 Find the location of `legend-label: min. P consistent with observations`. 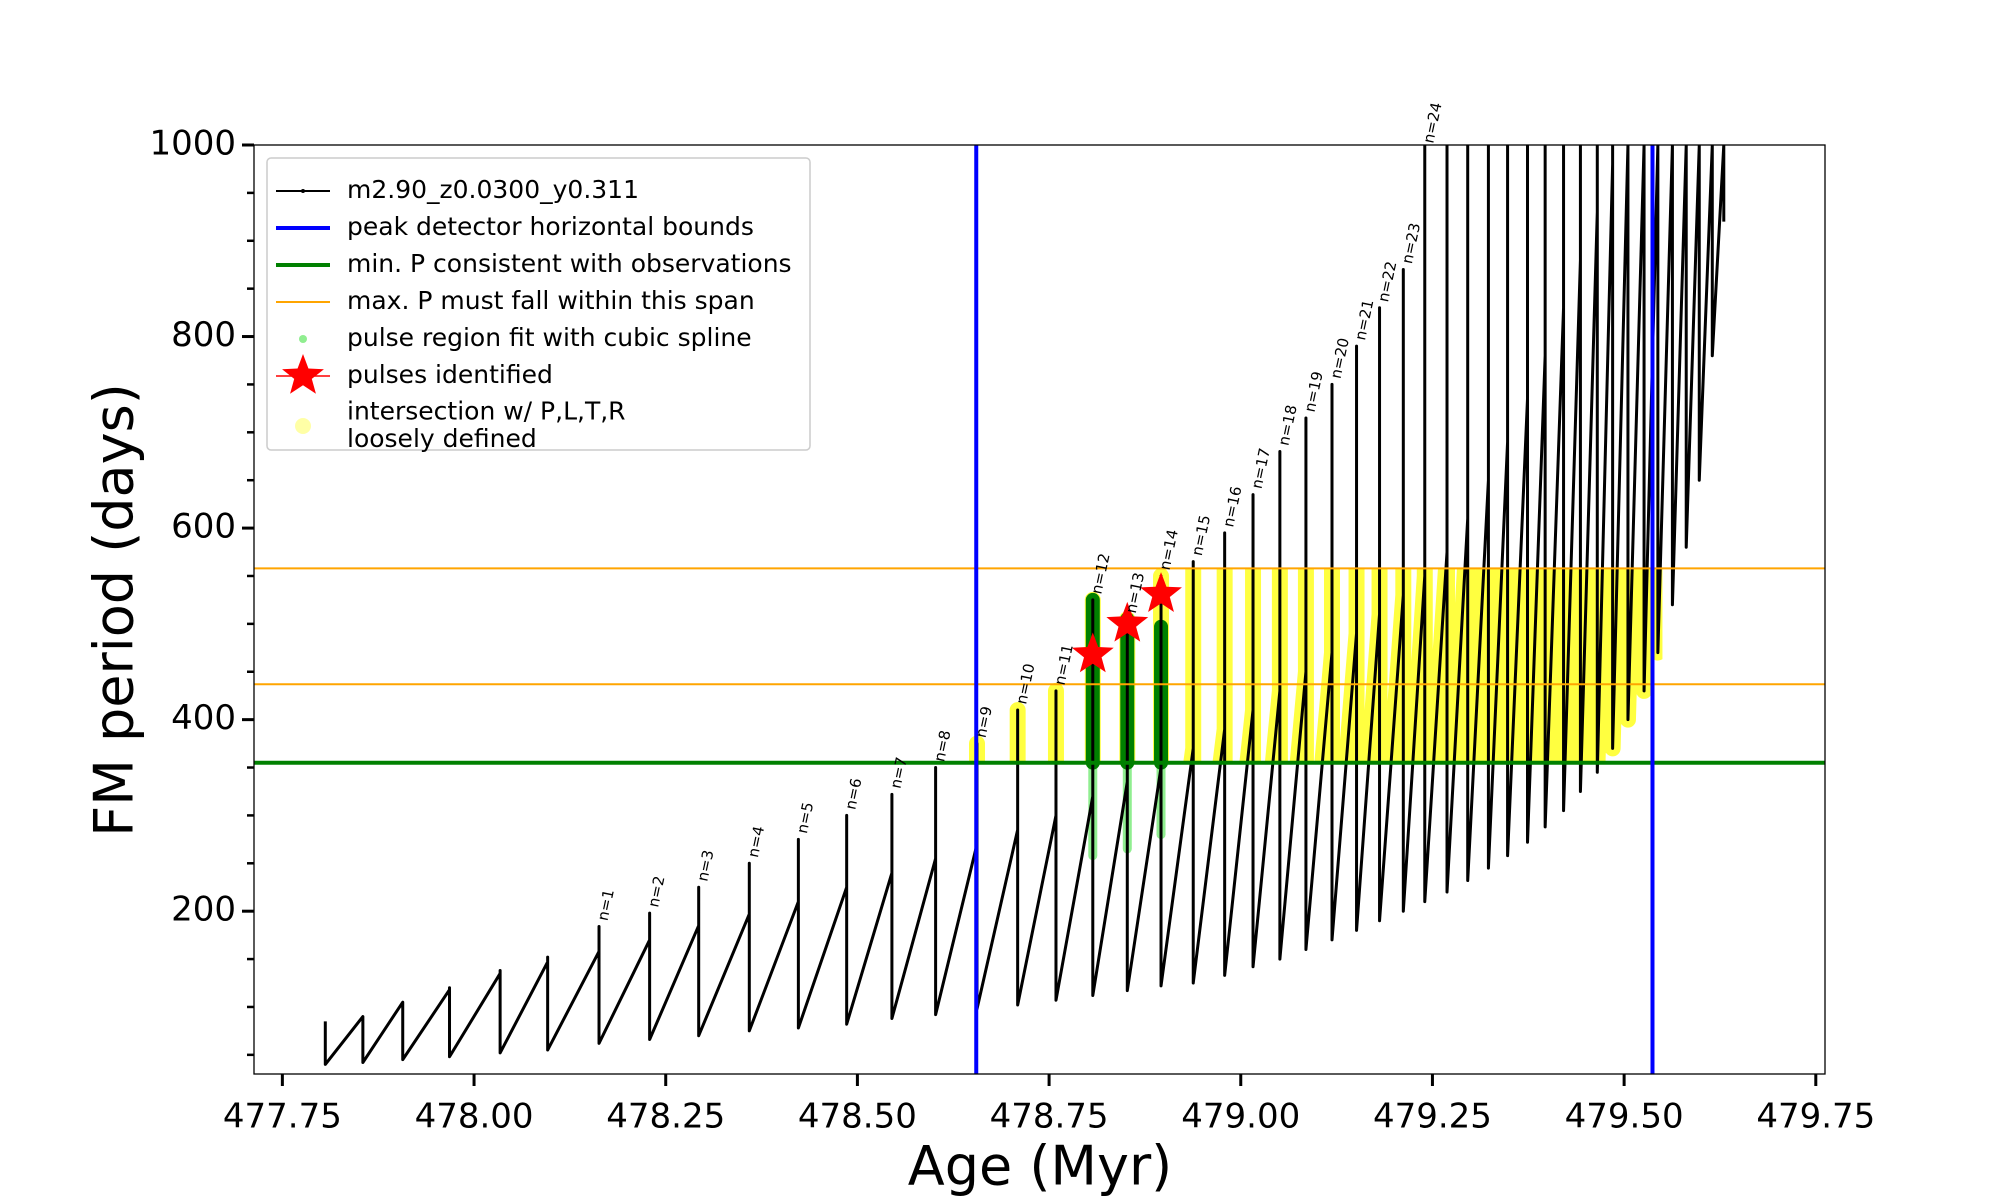

legend-label: min. P consistent with observations is located at coordinates (569, 263).